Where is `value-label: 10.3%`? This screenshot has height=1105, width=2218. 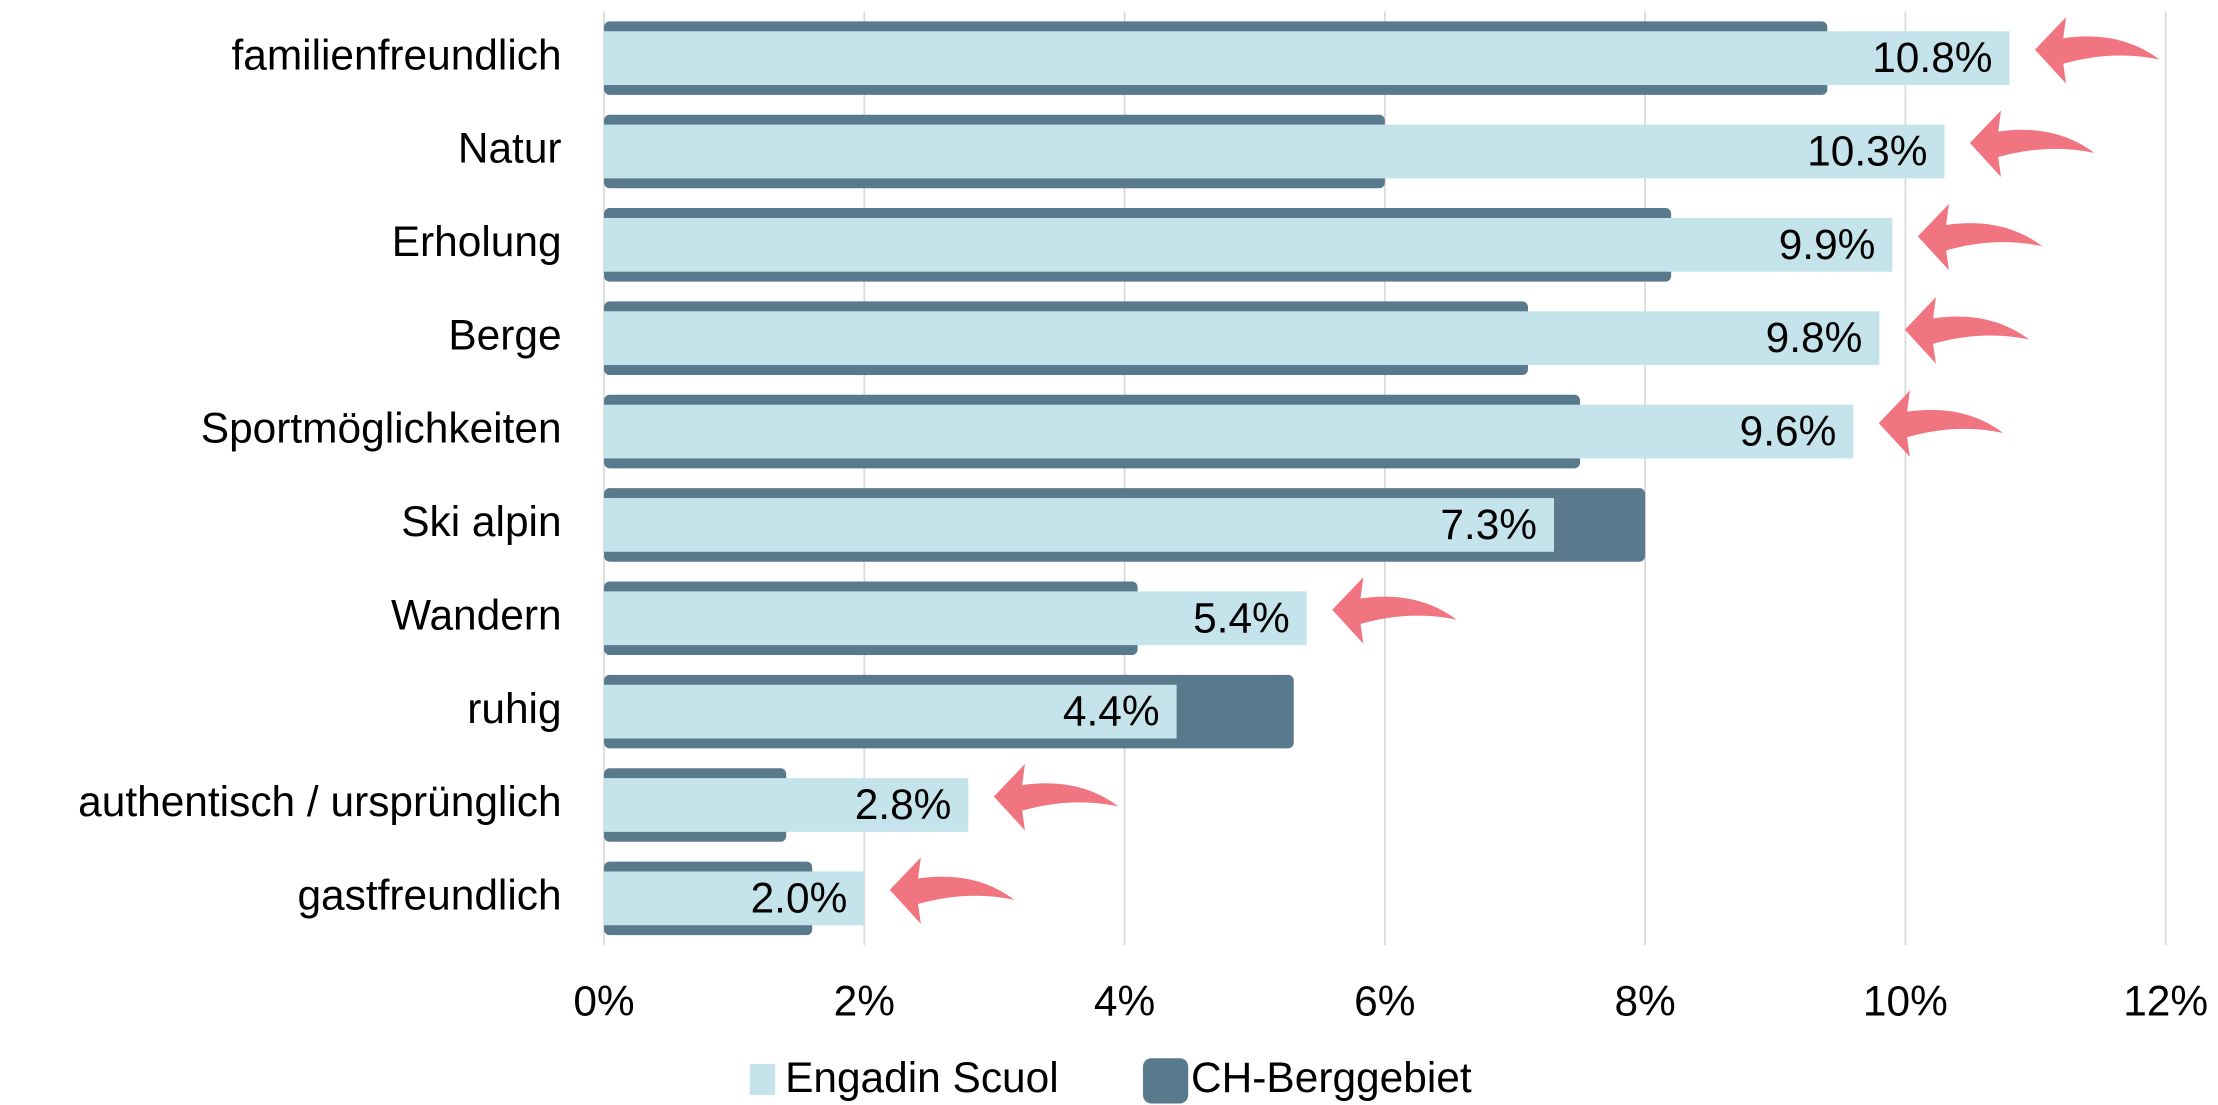
value-label: 10.3% is located at coordinates (1867, 151).